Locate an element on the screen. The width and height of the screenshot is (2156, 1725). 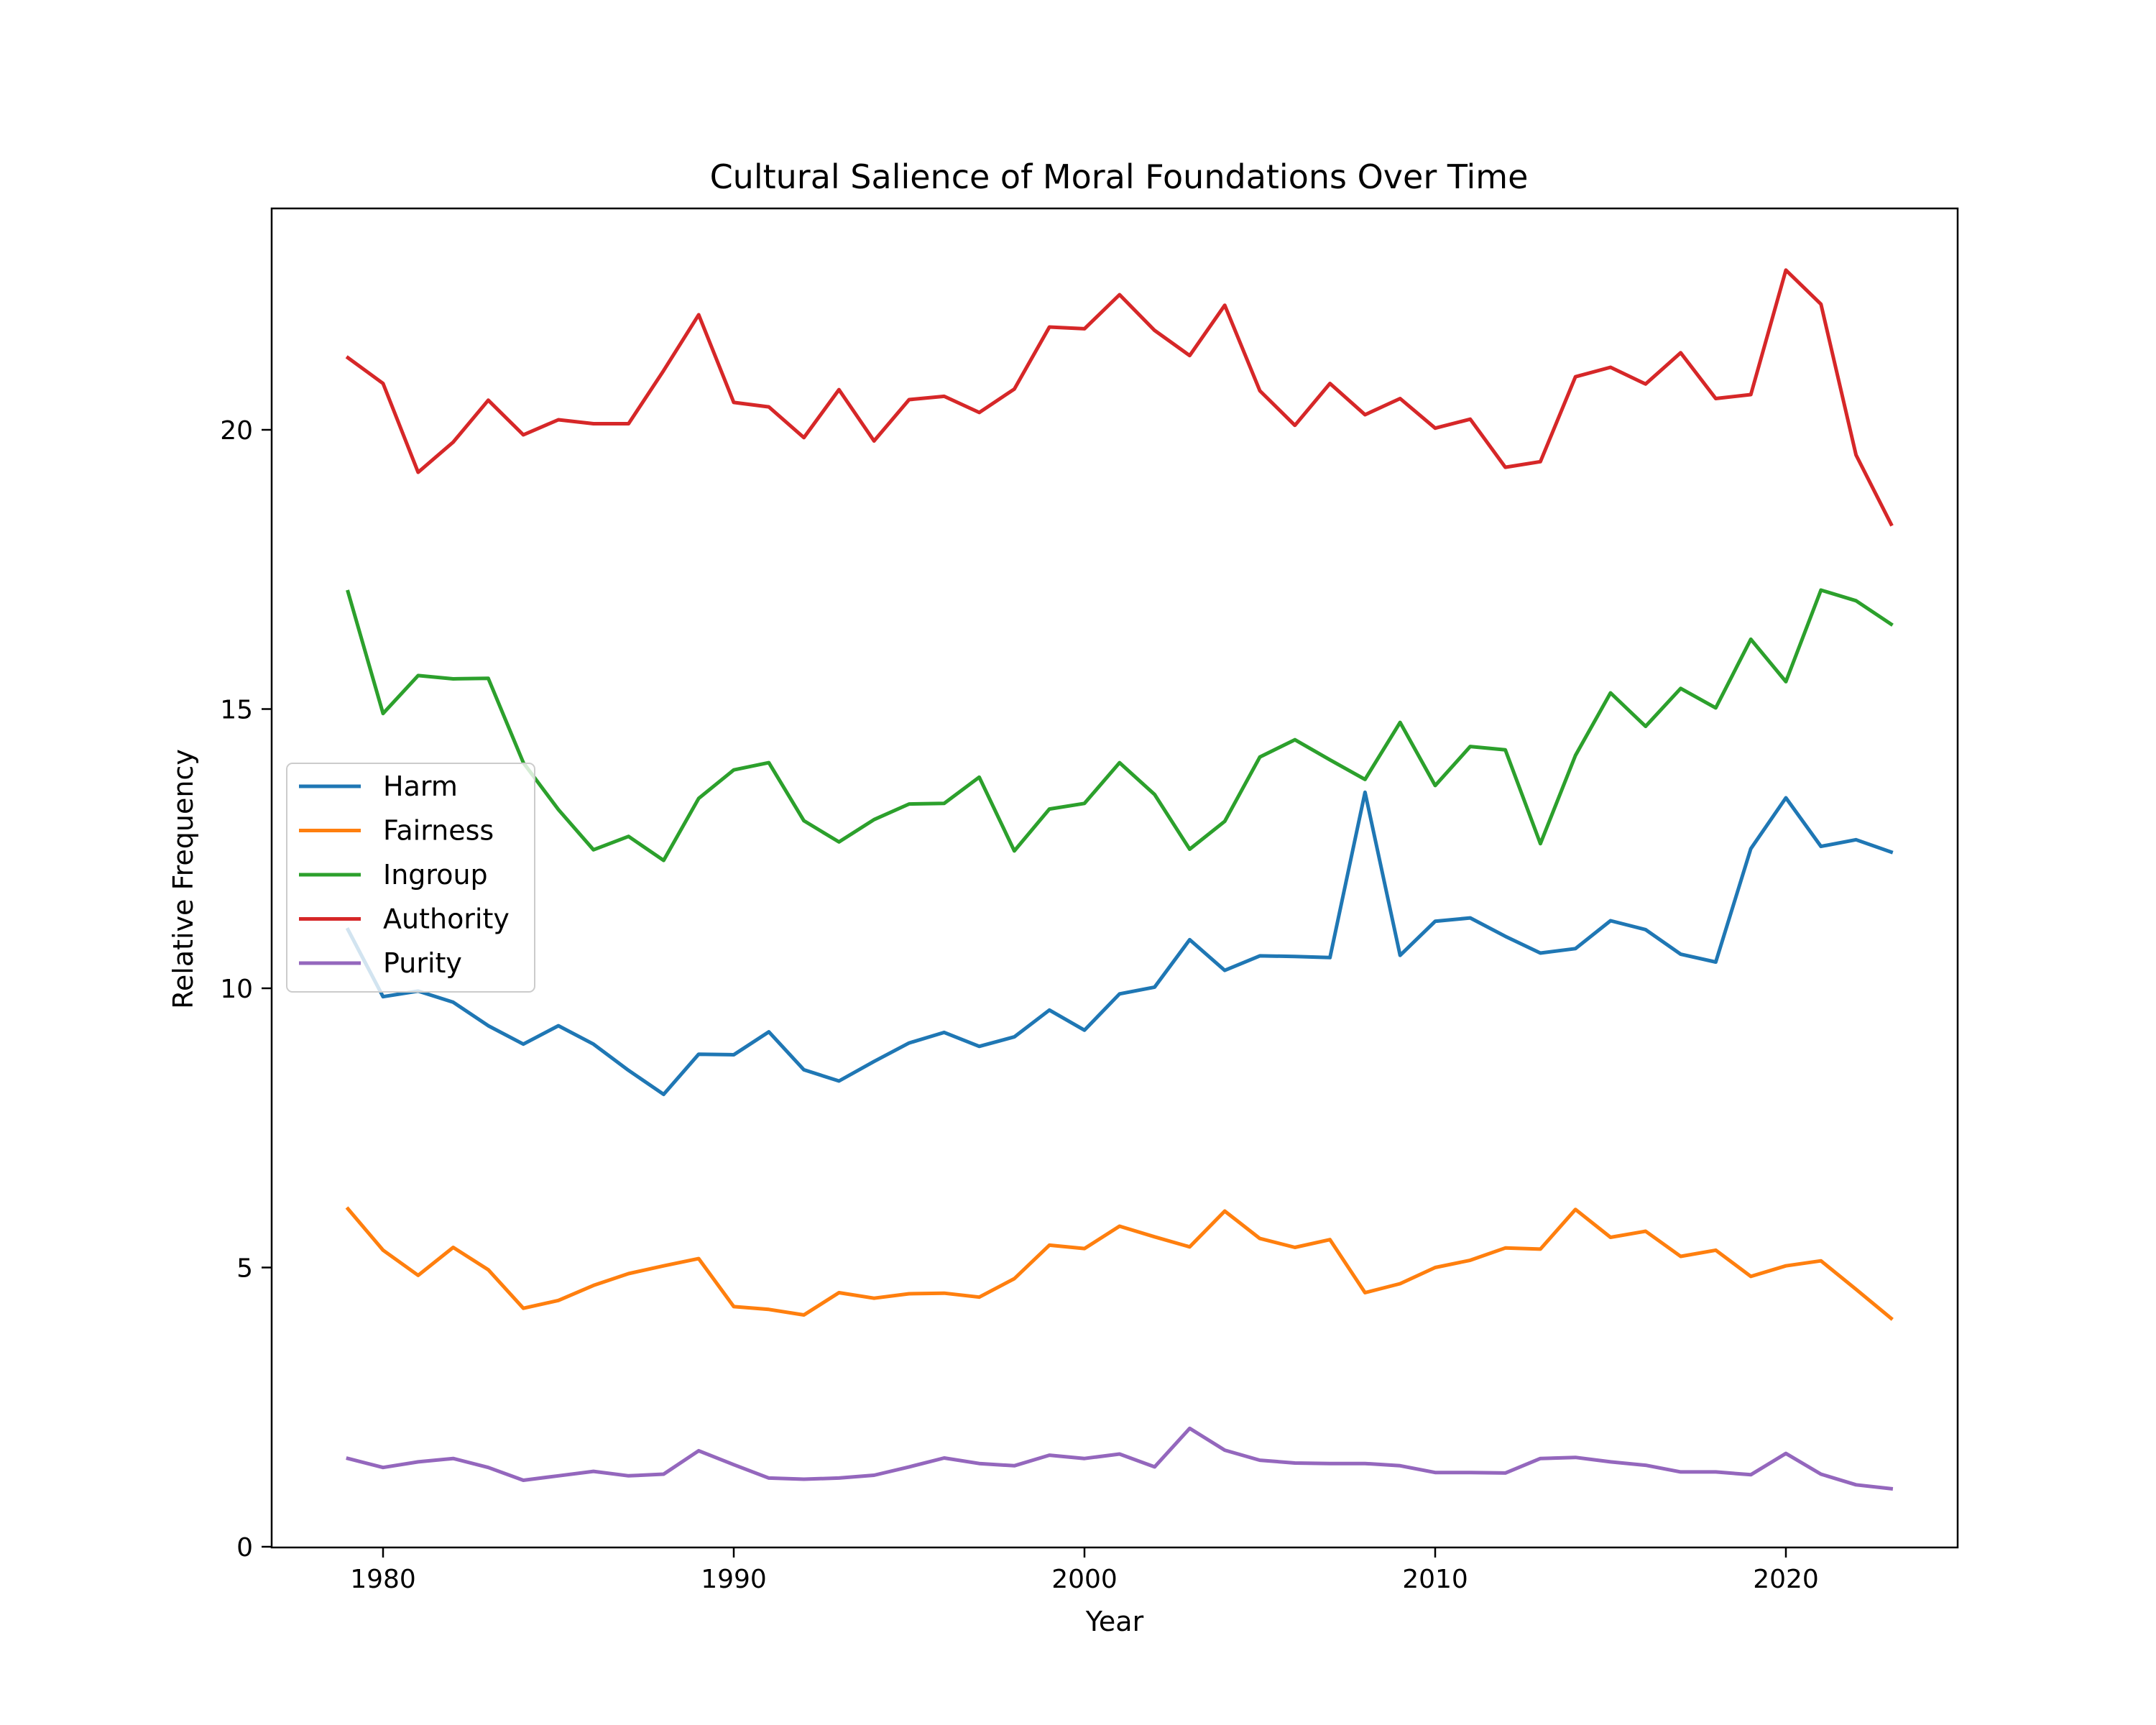
x-tick-label: 1990 is located at coordinates (734, 1579).